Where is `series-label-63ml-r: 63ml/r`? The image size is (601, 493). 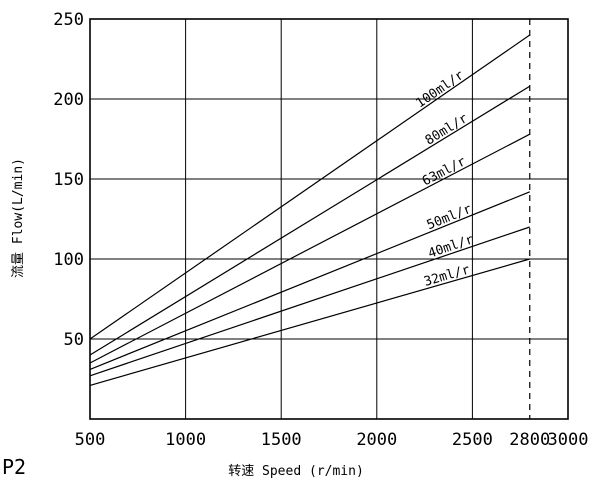
series-label-63ml-r: 63ml/r is located at coordinates (444, 171).